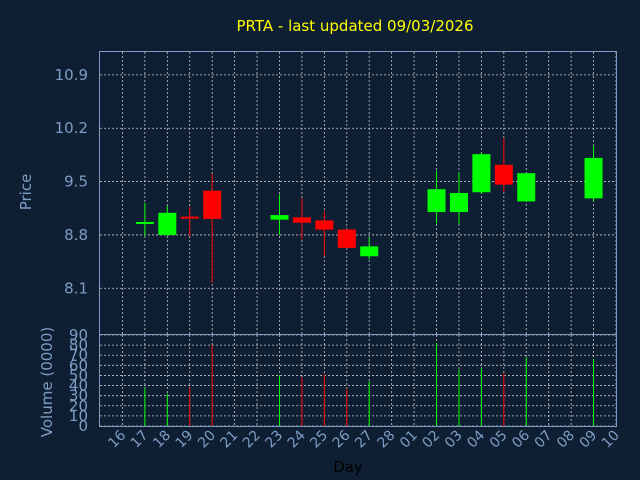  Describe the element at coordinates (252, 440) in the screenshot. I see `day-tick-label: 22` at that location.